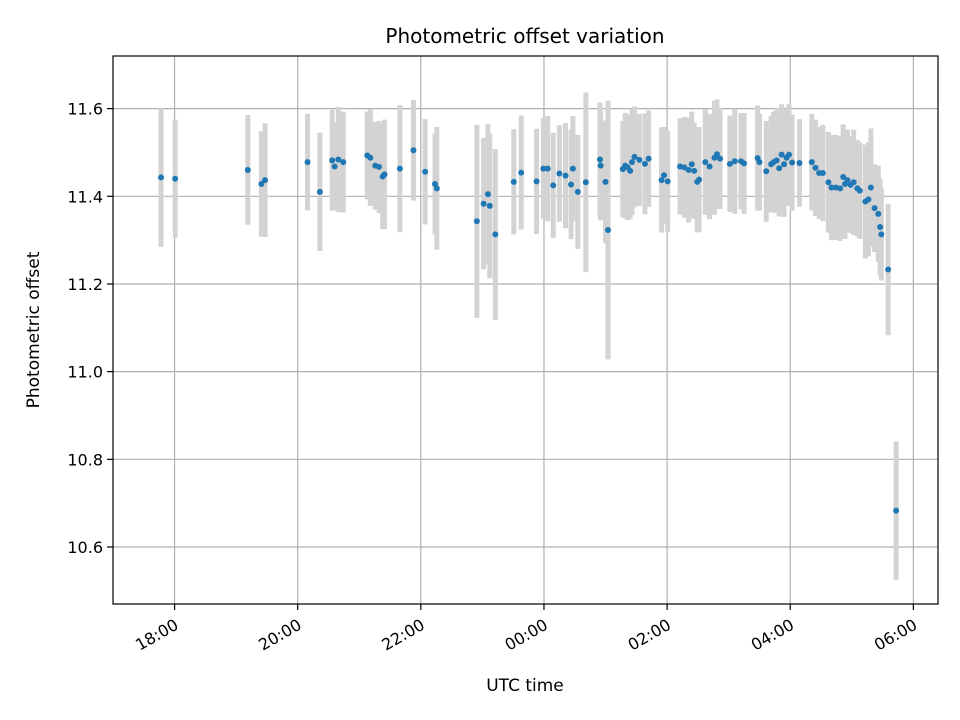 The height and width of the screenshot is (720, 960). I want to click on y-tick-label: 11.6, so click(85, 109).